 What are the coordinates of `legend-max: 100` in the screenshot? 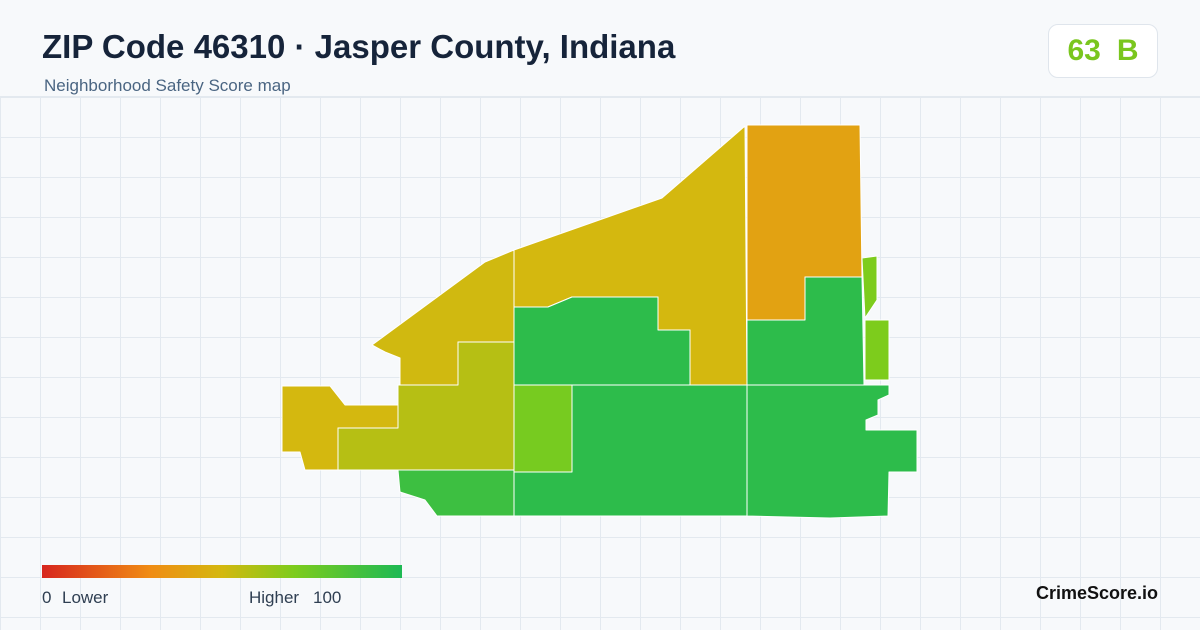 It's located at (327, 597).